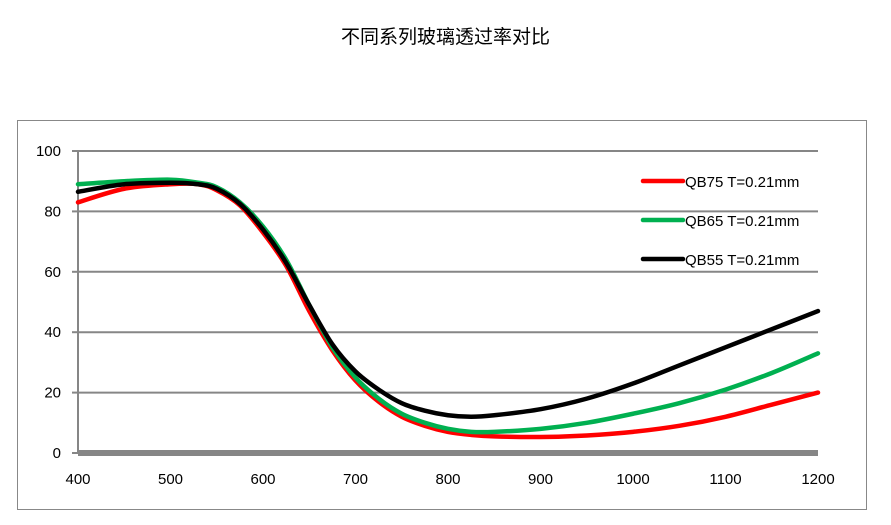 This screenshot has height=525, width=891. Describe the element at coordinates (77, 479) in the screenshot. I see `x-tick-label: 400` at that location.